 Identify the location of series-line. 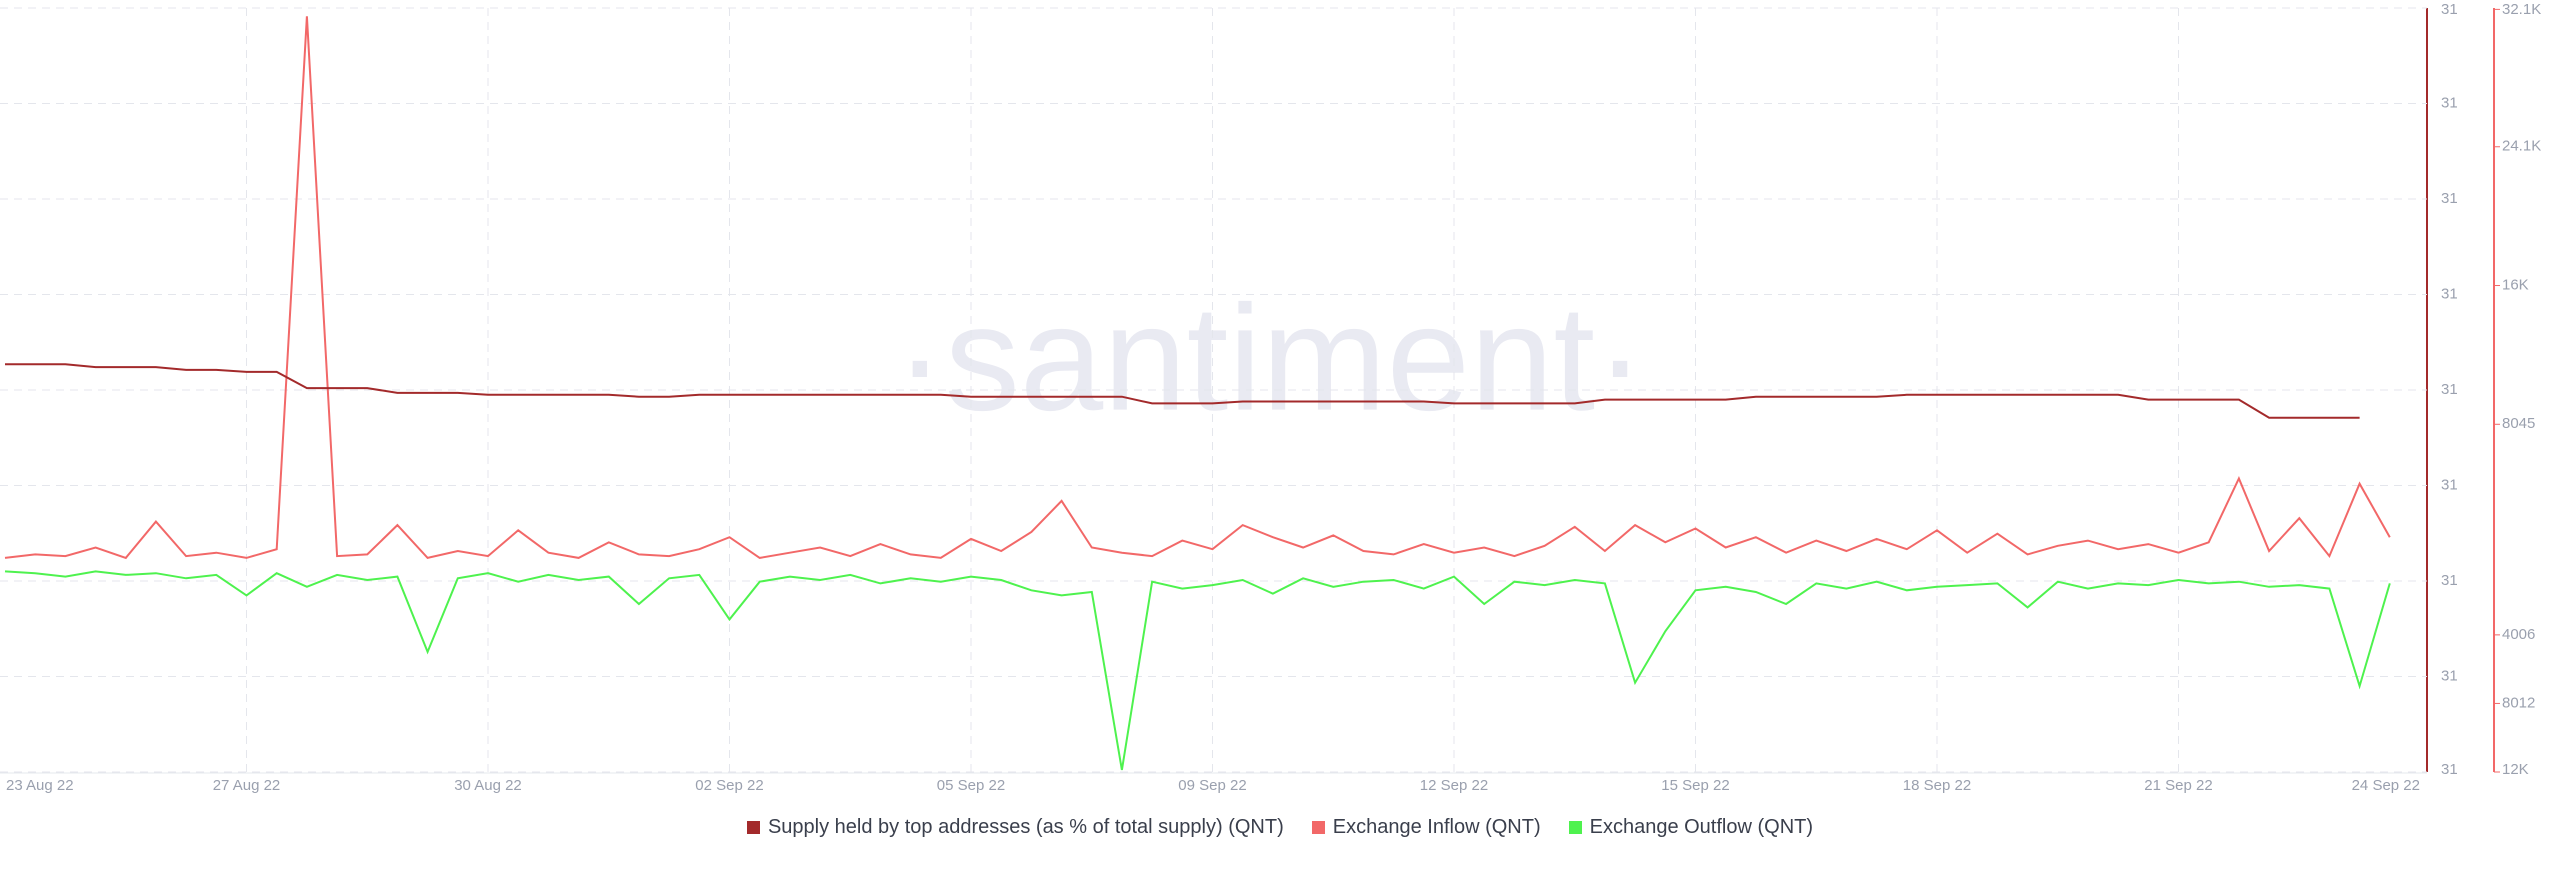
(1182, 391).